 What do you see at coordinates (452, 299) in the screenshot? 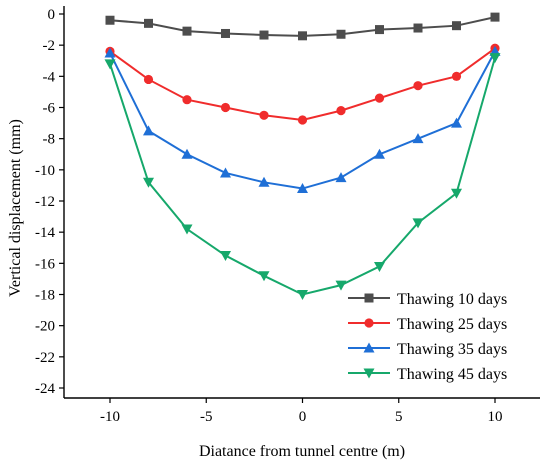
I see `legend-label: Thawing 10 days` at bounding box center [452, 299].